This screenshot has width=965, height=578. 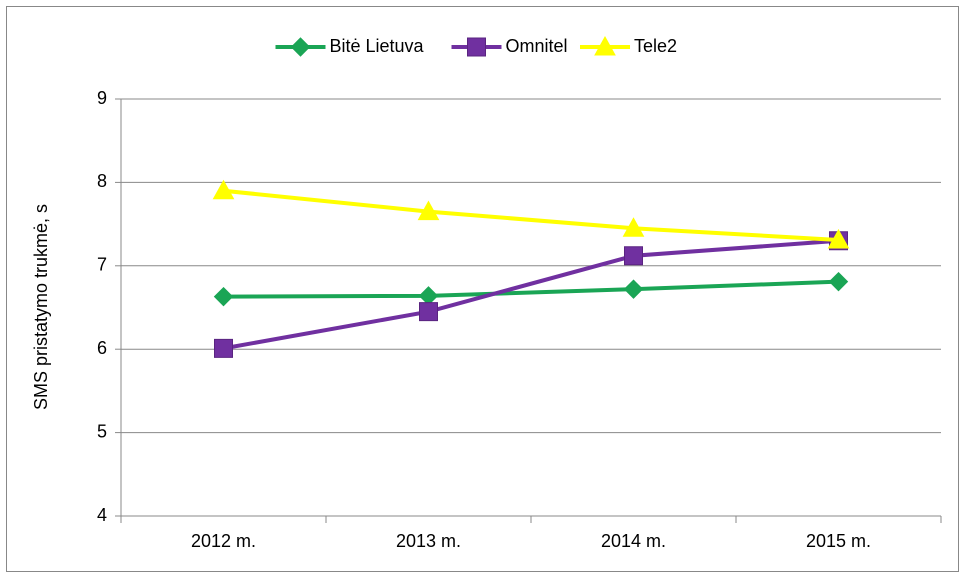 What do you see at coordinates (102, 181) in the screenshot?
I see `y-tick-label: 8` at bounding box center [102, 181].